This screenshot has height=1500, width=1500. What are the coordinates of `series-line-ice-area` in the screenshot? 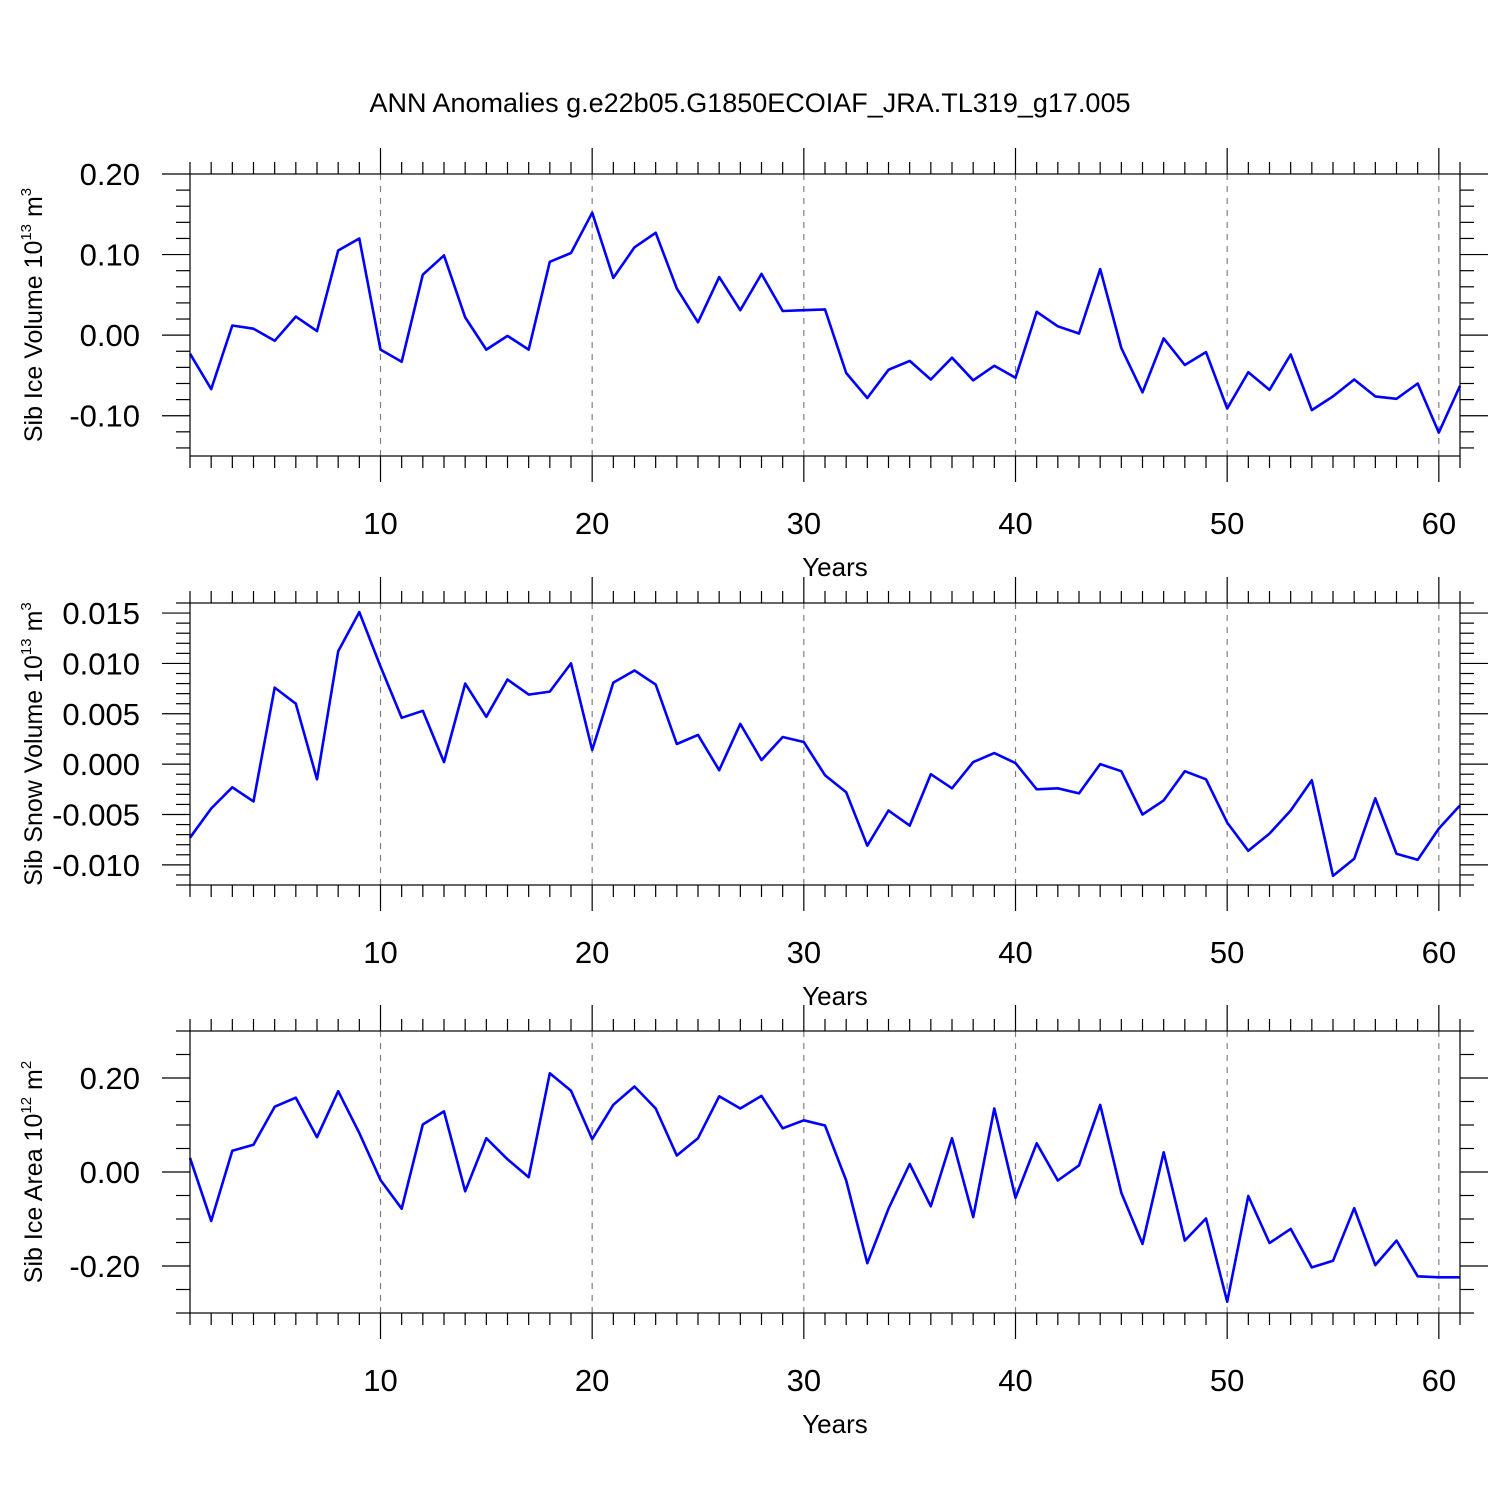 It's located at (824, 1187).